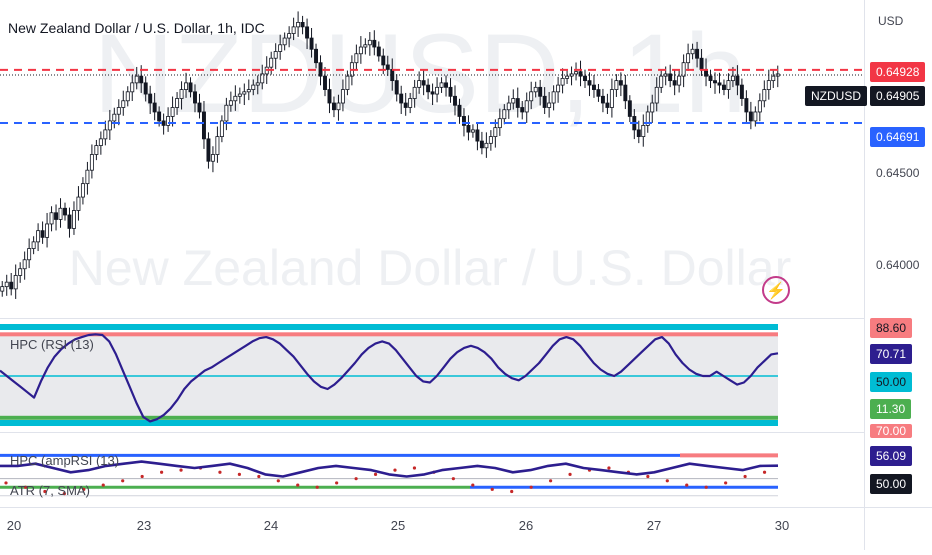 The height and width of the screenshot is (555, 932). I want to click on time-tick-label: 24, so click(271, 525).